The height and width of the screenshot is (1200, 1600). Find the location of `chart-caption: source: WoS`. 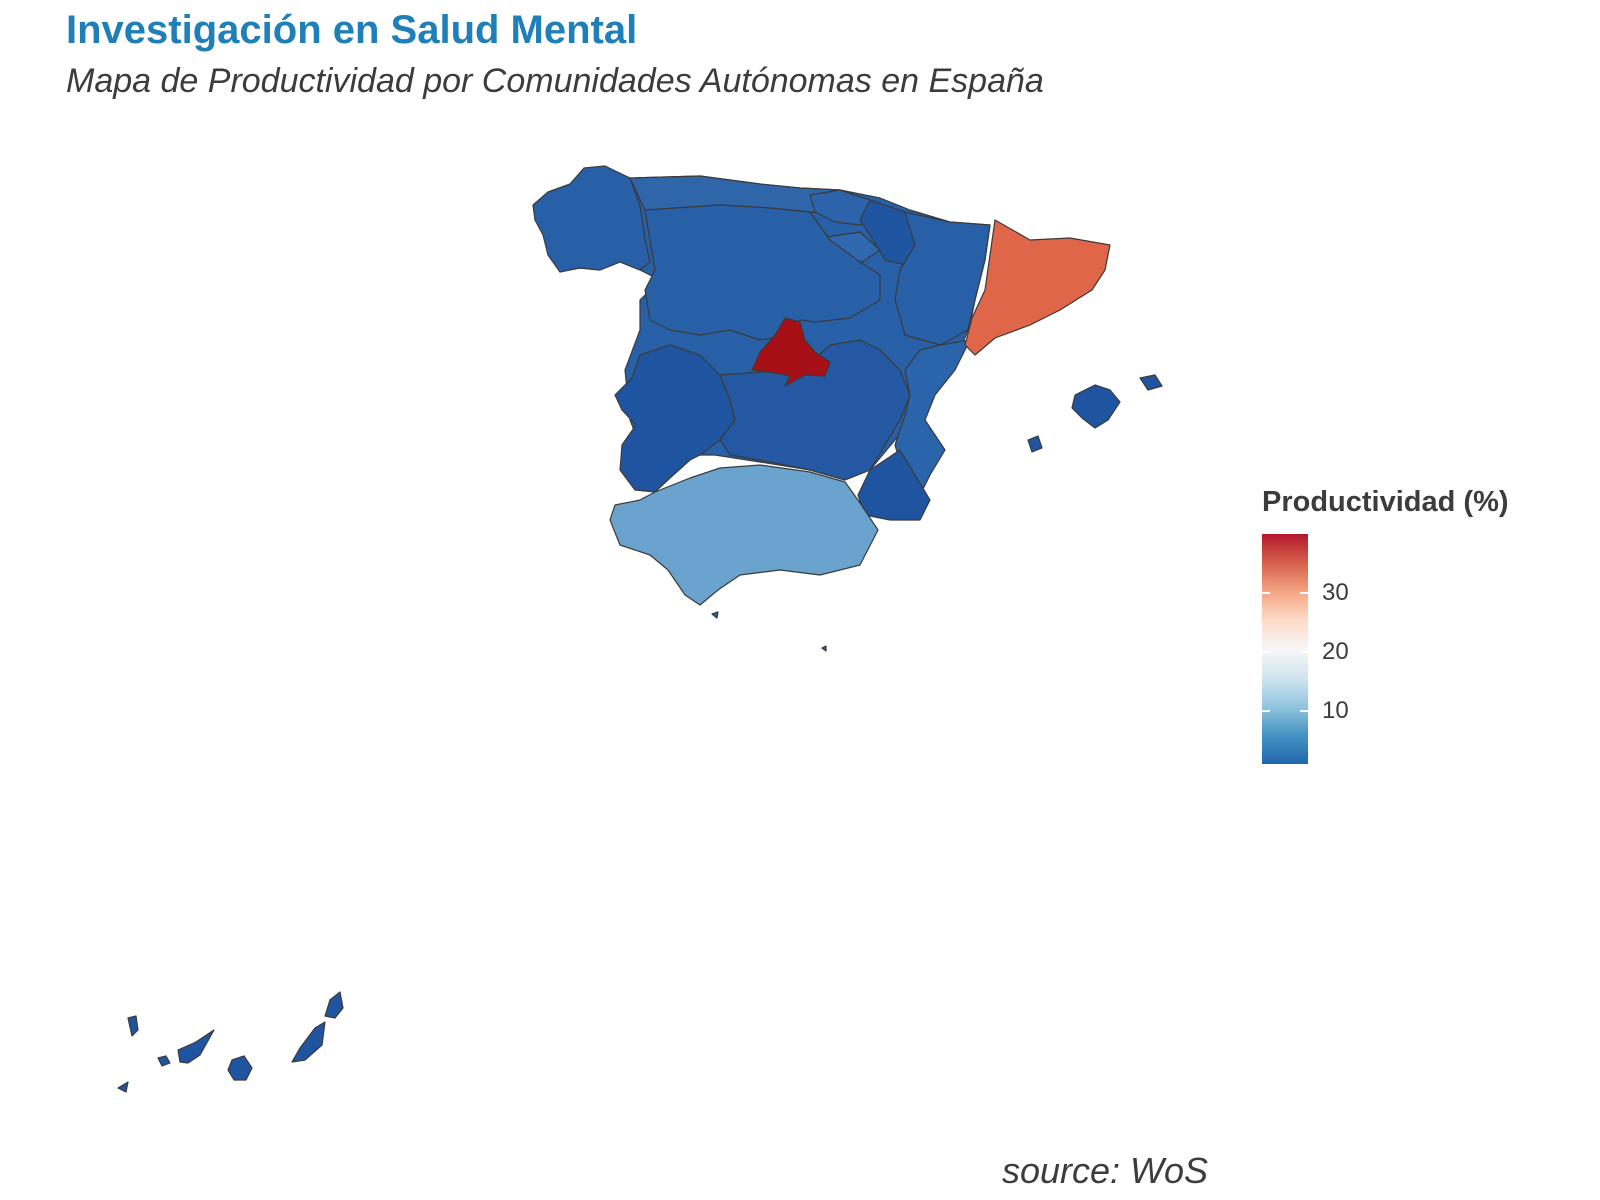

chart-caption: source: WoS is located at coordinates (1105, 1170).